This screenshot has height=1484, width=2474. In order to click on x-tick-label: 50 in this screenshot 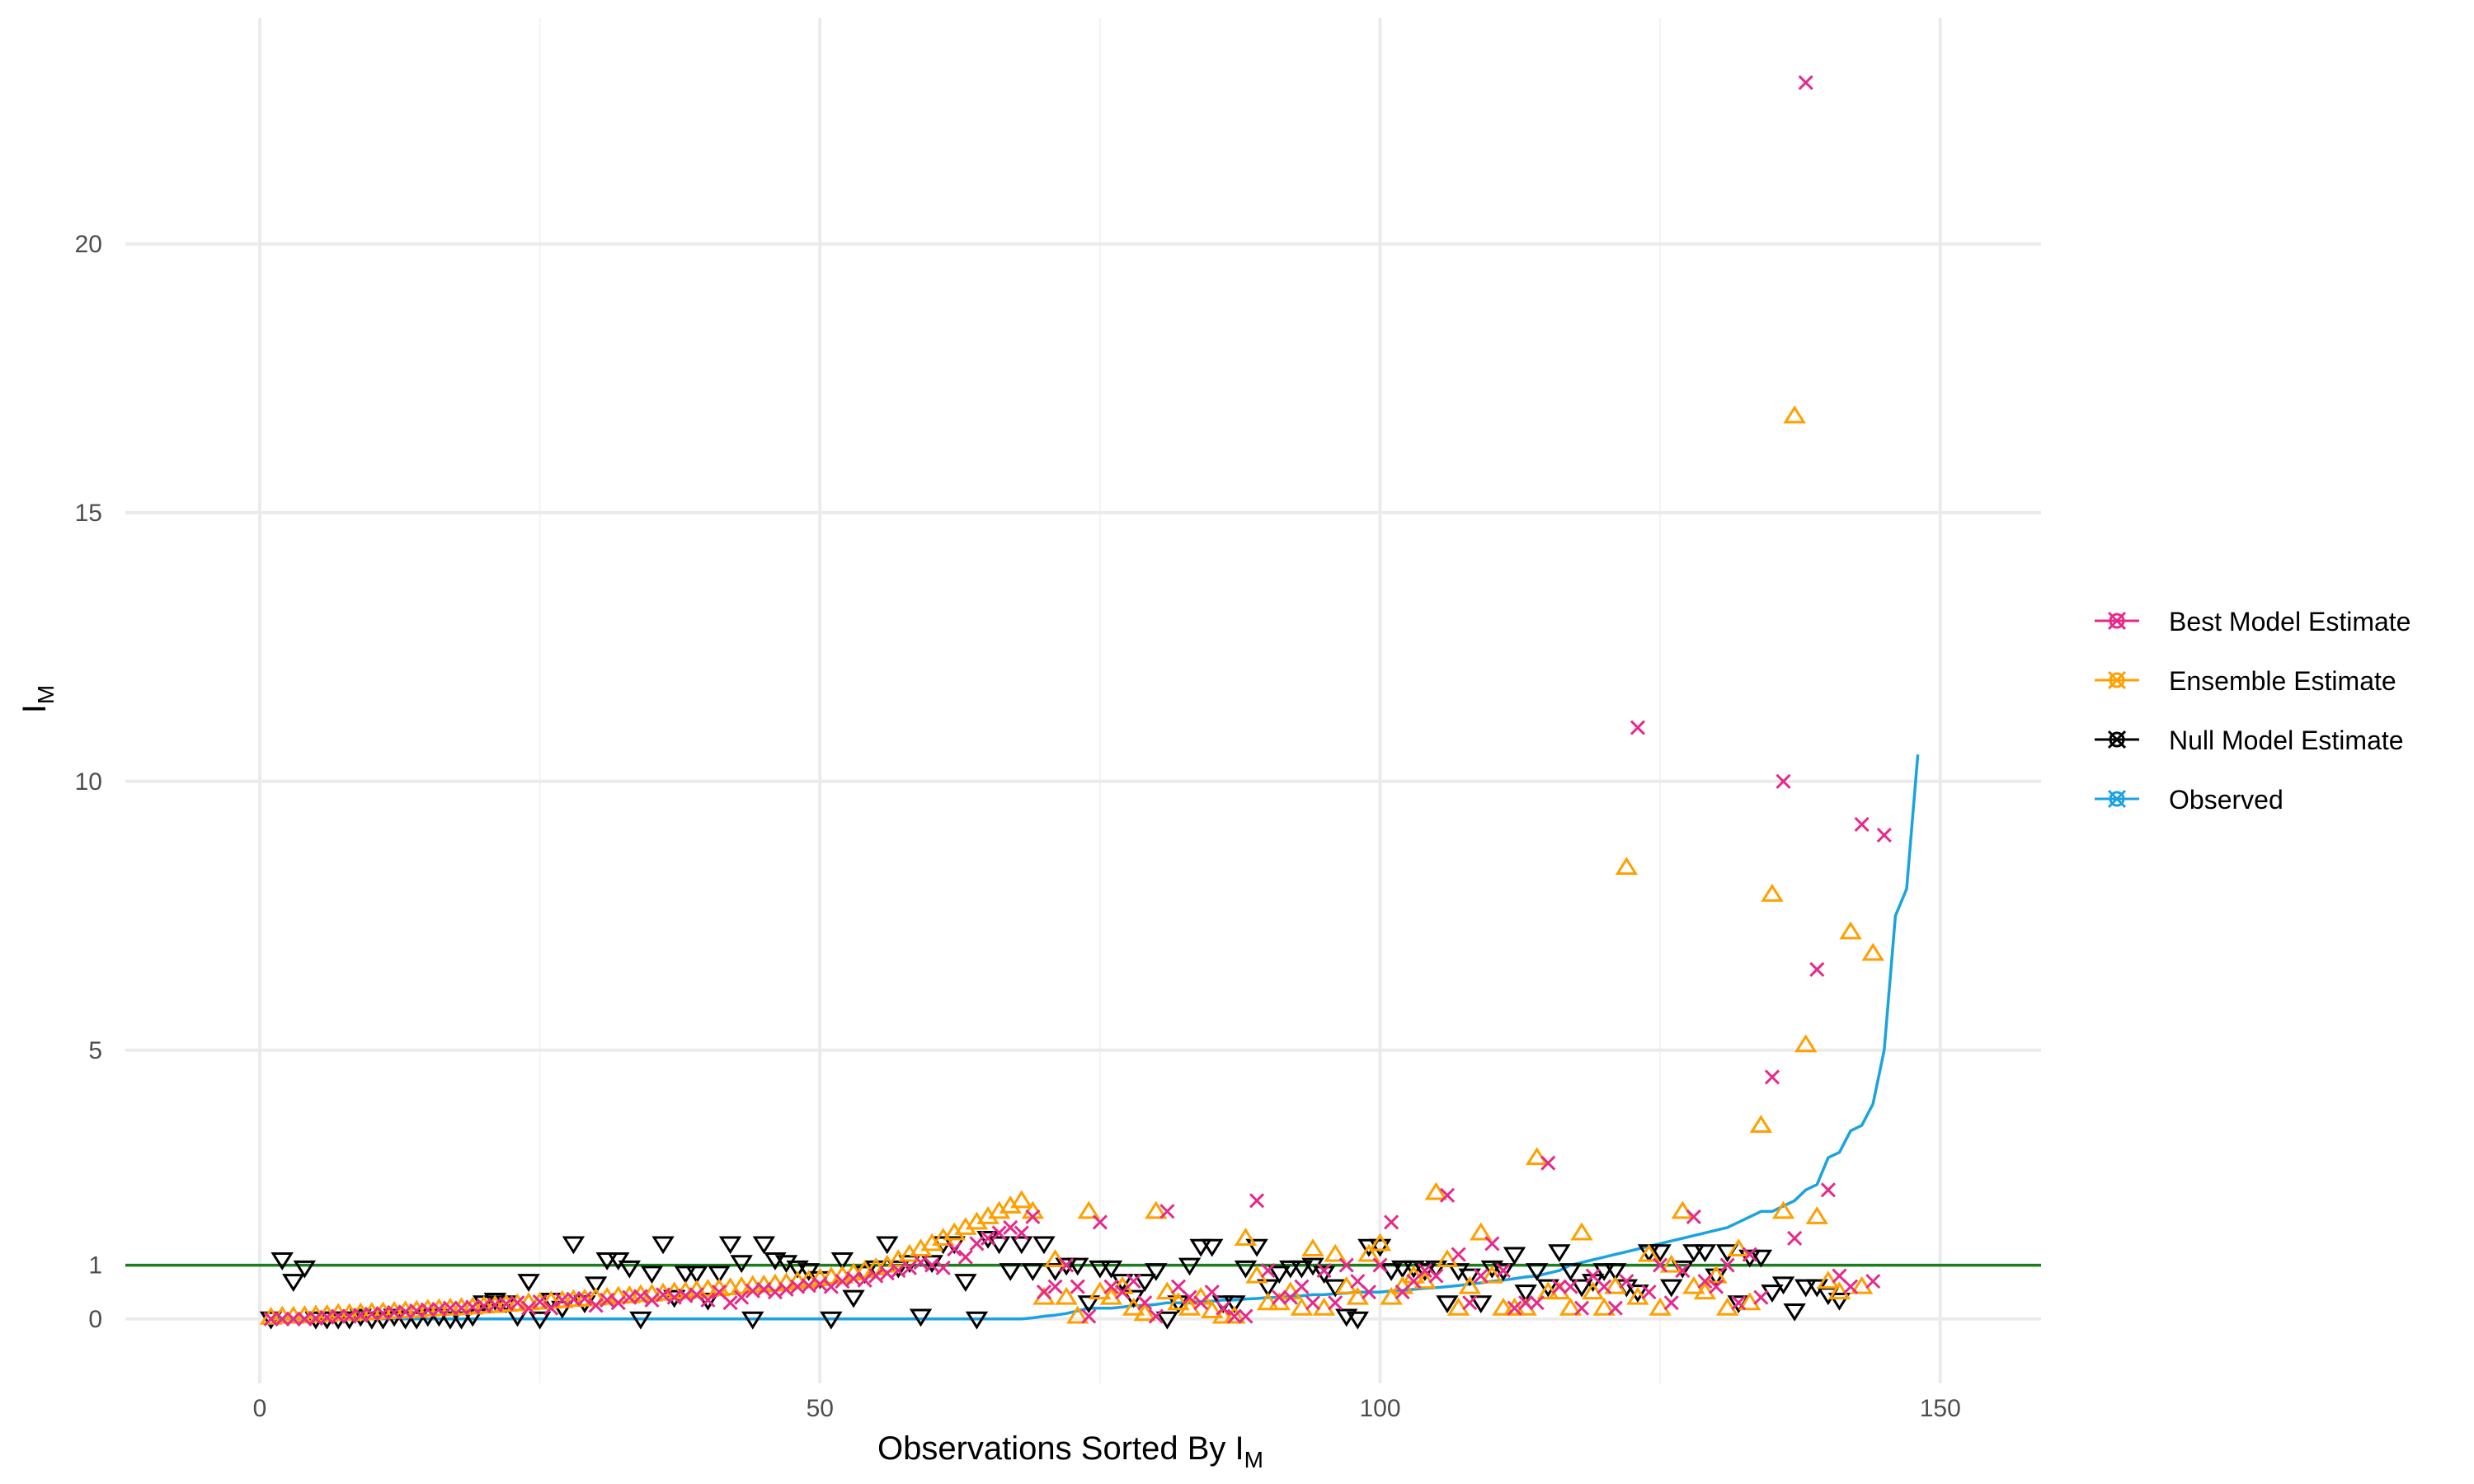, I will do `click(820, 1408)`.